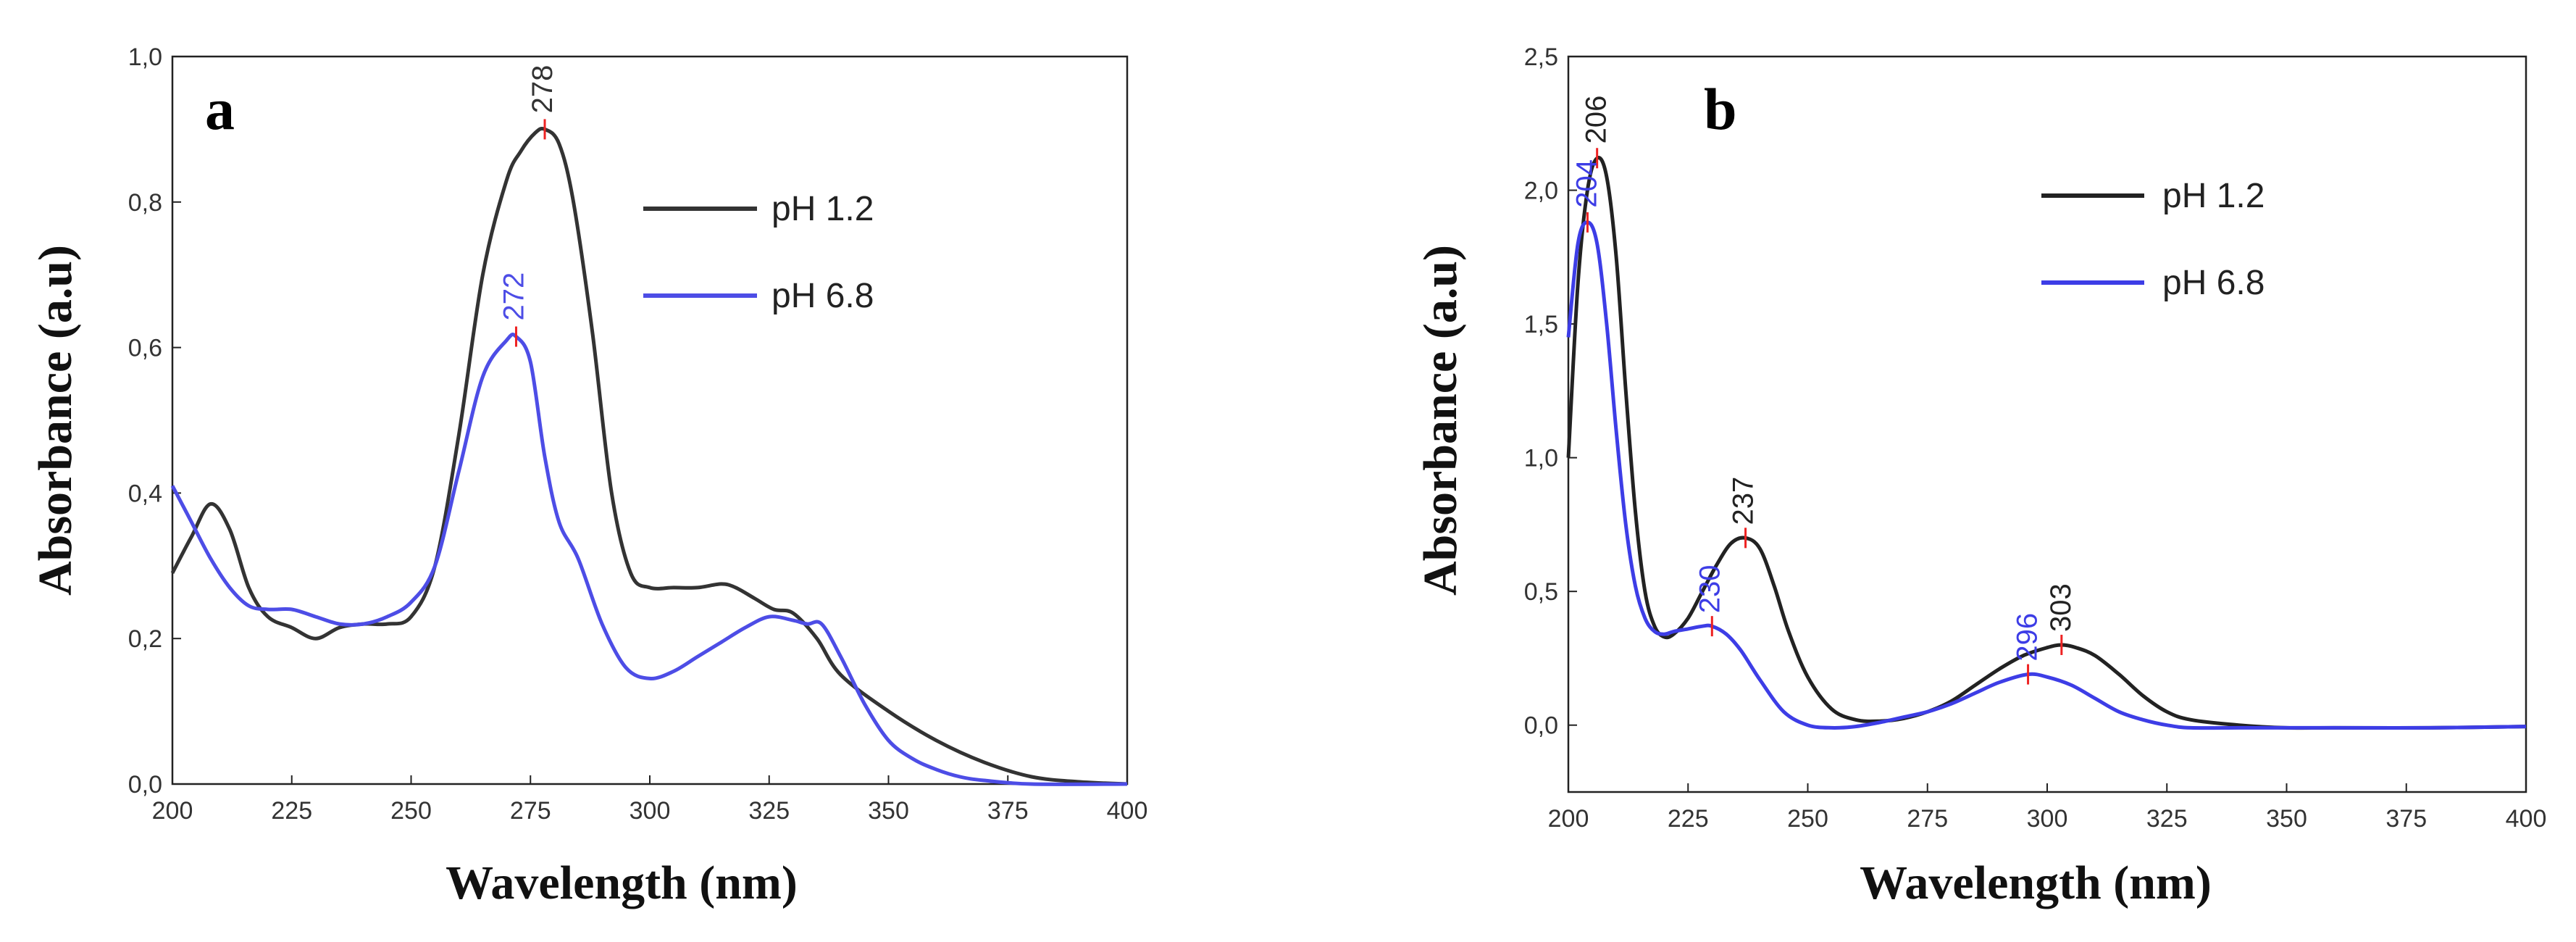  Describe the element at coordinates (145, 57) in the screenshot. I see `panel-a-y-tick-label: 1,0` at that location.